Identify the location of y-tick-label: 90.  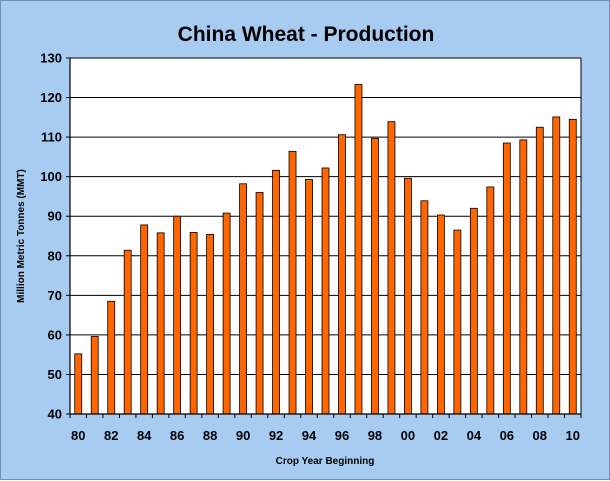
(55, 216).